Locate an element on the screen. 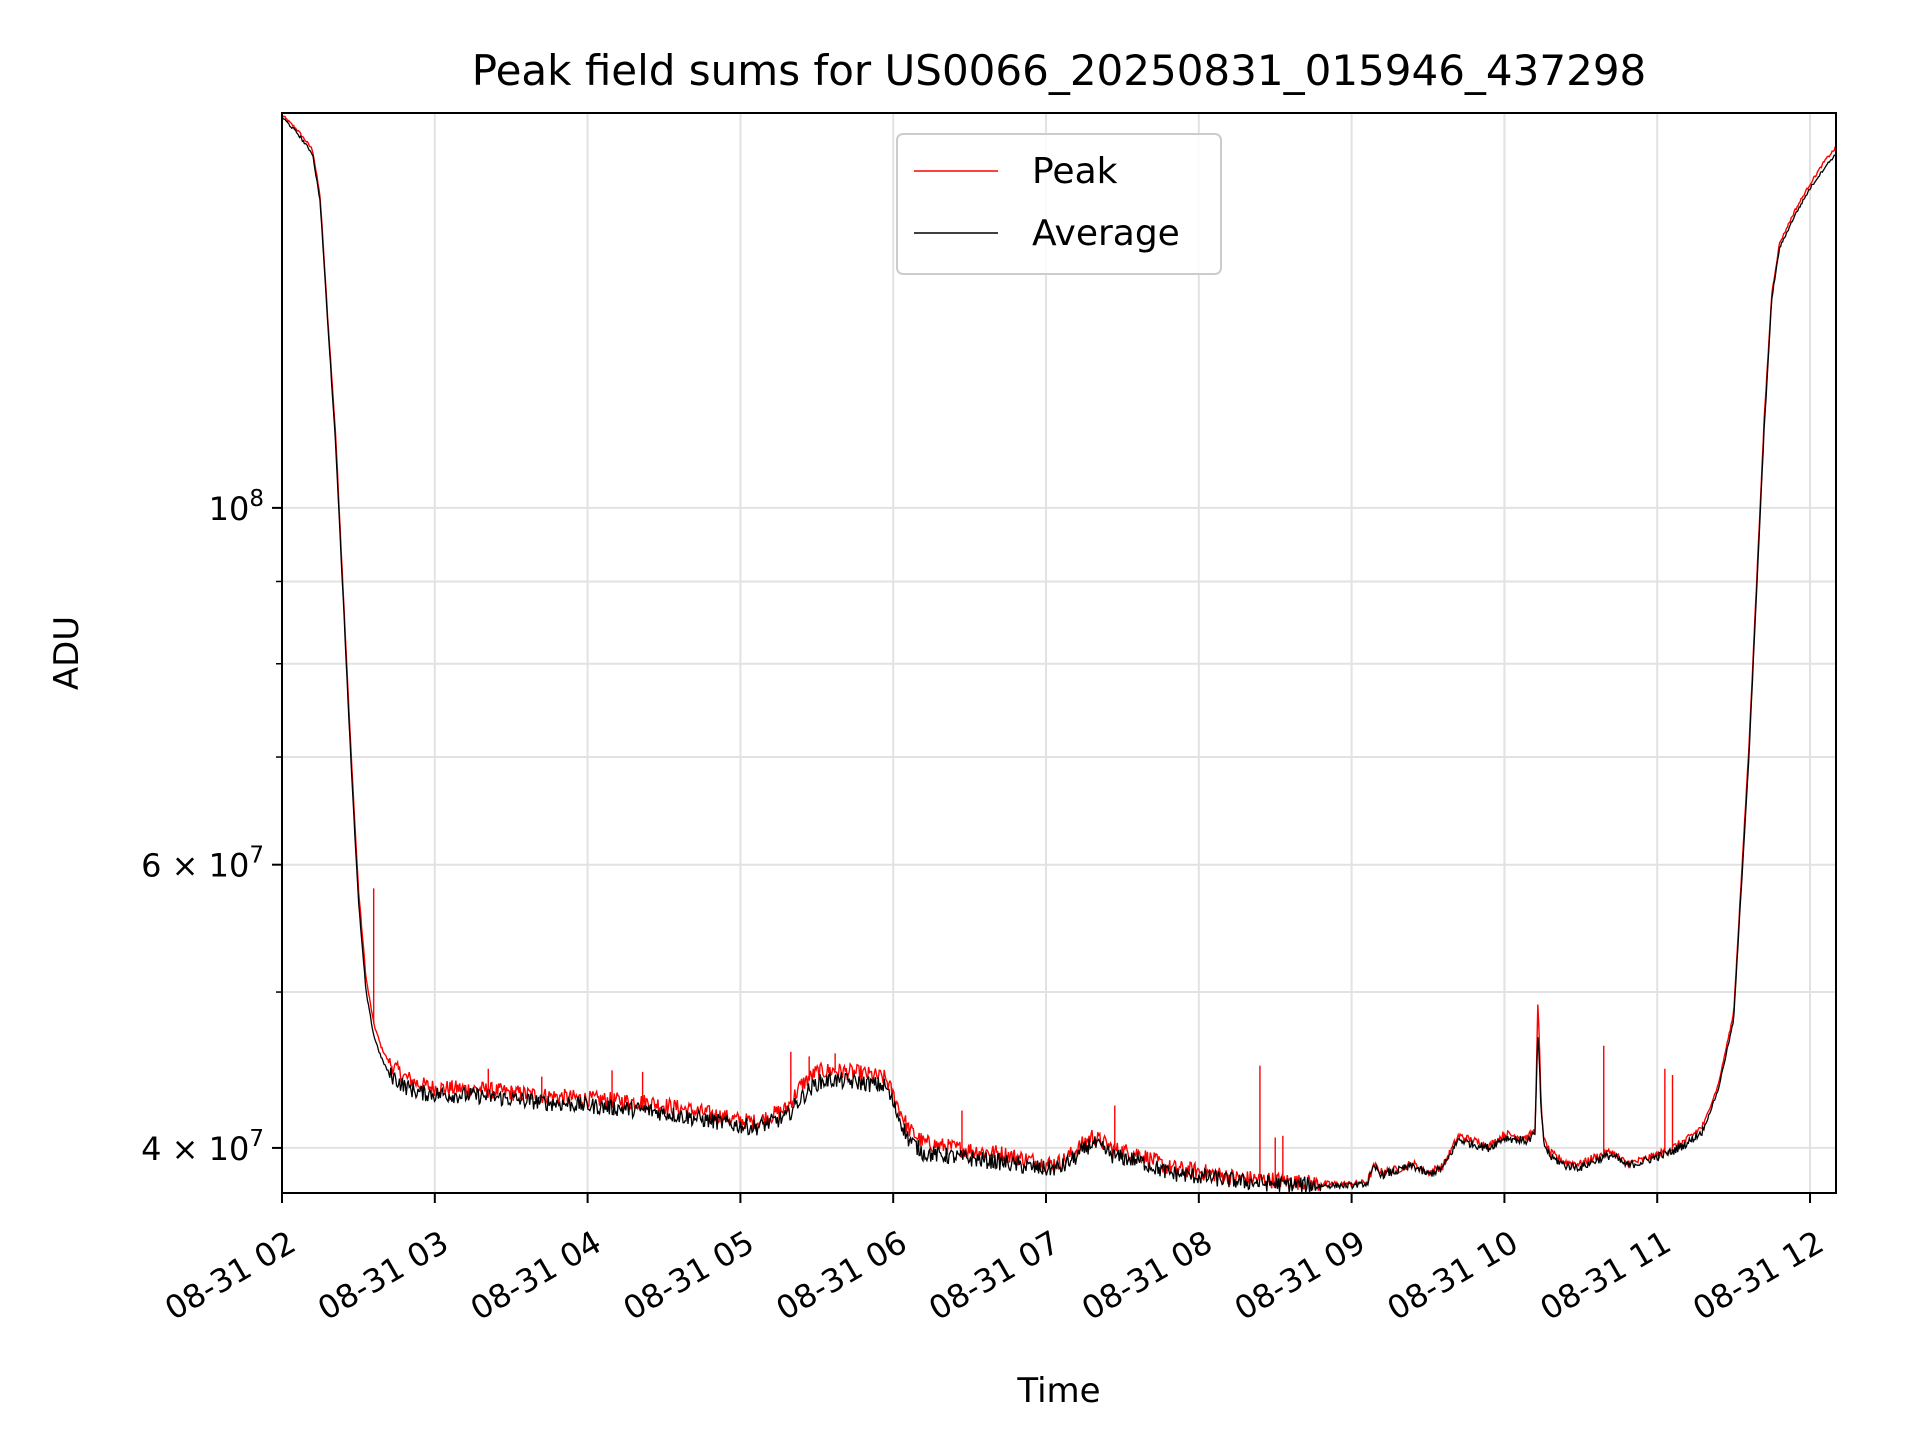  legend: Peak Average is located at coordinates (1059, 204).